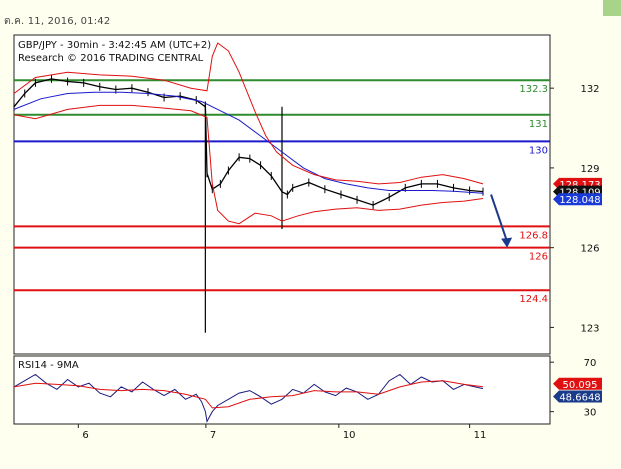  What do you see at coordinates (349, 435) in the screenshot?
I see `x-tick-label: 10` at bounding box center [349, 435].